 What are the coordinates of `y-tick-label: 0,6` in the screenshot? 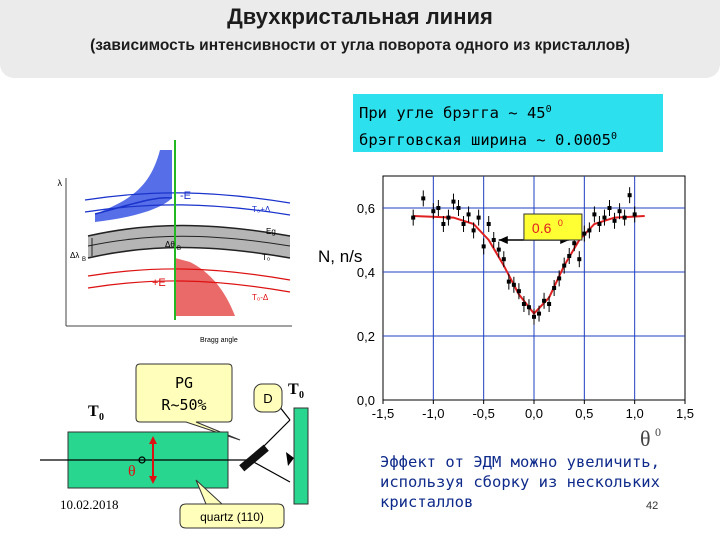 It's located at (366, 208).